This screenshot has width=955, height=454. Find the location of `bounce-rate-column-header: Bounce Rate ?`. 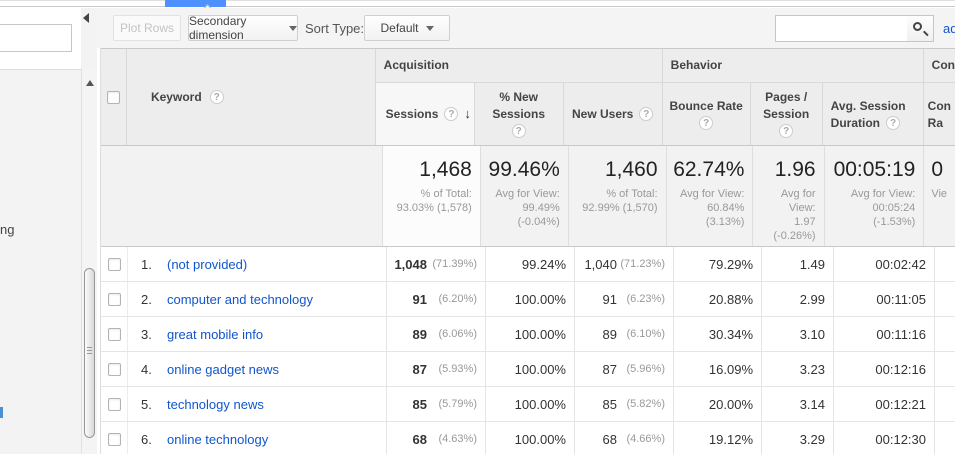

bounce-rate-column-header: Bounce Rate ? is located at coordinates (707, 114).